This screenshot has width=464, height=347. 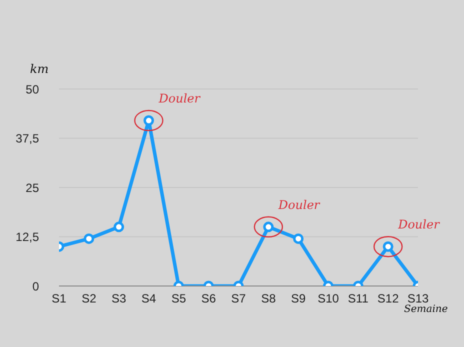 I want to click on x-tick-label: S5, so click(x=178, y=299).